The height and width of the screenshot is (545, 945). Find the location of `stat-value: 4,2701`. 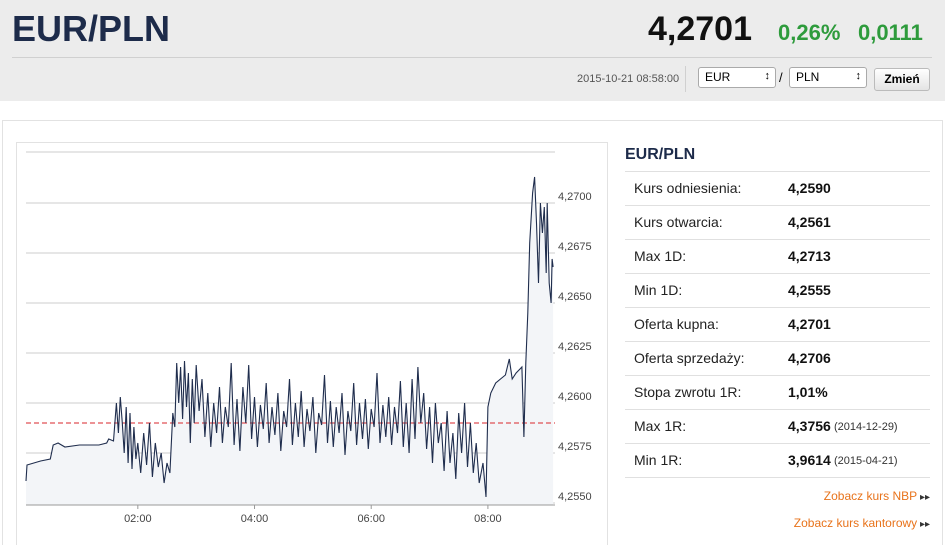

stat-value: 4,2701 is located at coordinates (809, 324).